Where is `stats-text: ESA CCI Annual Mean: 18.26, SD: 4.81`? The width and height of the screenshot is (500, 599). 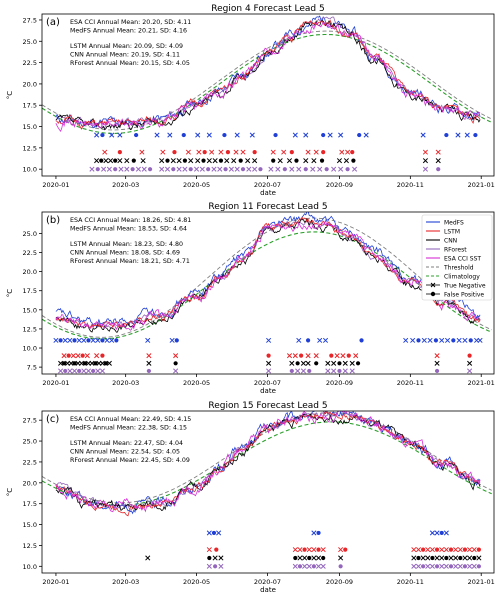
stats-text: ESA CCI Annual Mean: 18.26, SD: 4.81 is located at coordinates (130, 220).